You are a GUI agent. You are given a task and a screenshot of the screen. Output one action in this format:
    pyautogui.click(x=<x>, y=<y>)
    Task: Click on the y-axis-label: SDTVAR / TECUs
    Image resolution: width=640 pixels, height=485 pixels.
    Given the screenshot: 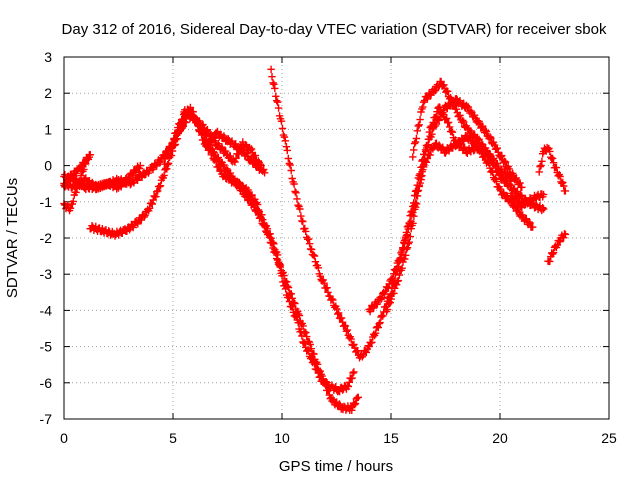 What is the action you would take?
    pyautogui.click(x=12, y=238)
    